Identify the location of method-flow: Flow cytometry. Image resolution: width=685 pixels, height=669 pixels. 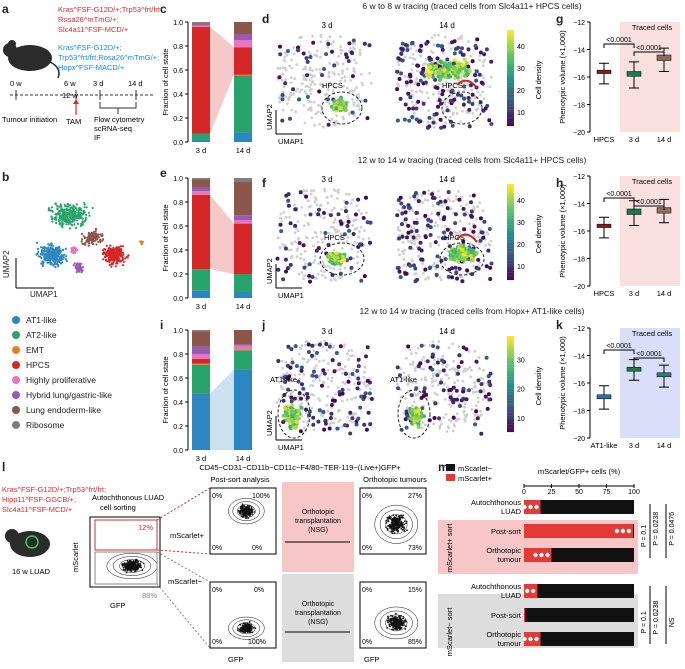
(119, 119).